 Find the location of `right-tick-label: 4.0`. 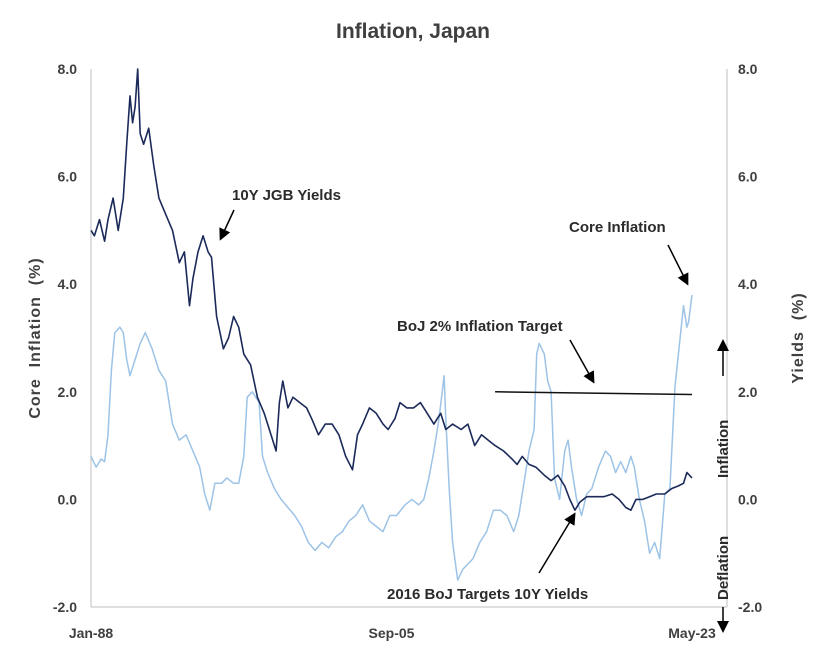

right-tick-label: 4.0 is located at coordinates (748, 284).